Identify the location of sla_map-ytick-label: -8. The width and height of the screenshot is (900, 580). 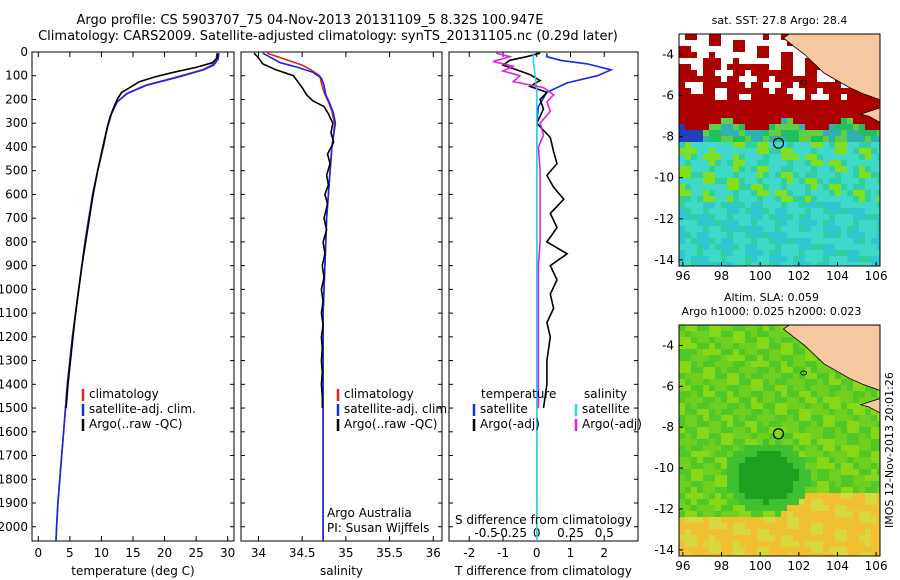
(668, 427).